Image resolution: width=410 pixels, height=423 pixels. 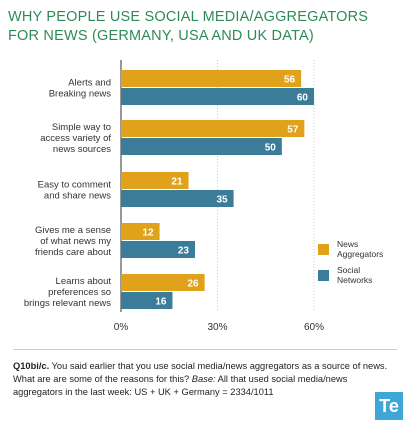 What do you see at coordinates (148, 233) in the screenshot?
I see `bar-value-label: 12` at bounding box center [148, 233].